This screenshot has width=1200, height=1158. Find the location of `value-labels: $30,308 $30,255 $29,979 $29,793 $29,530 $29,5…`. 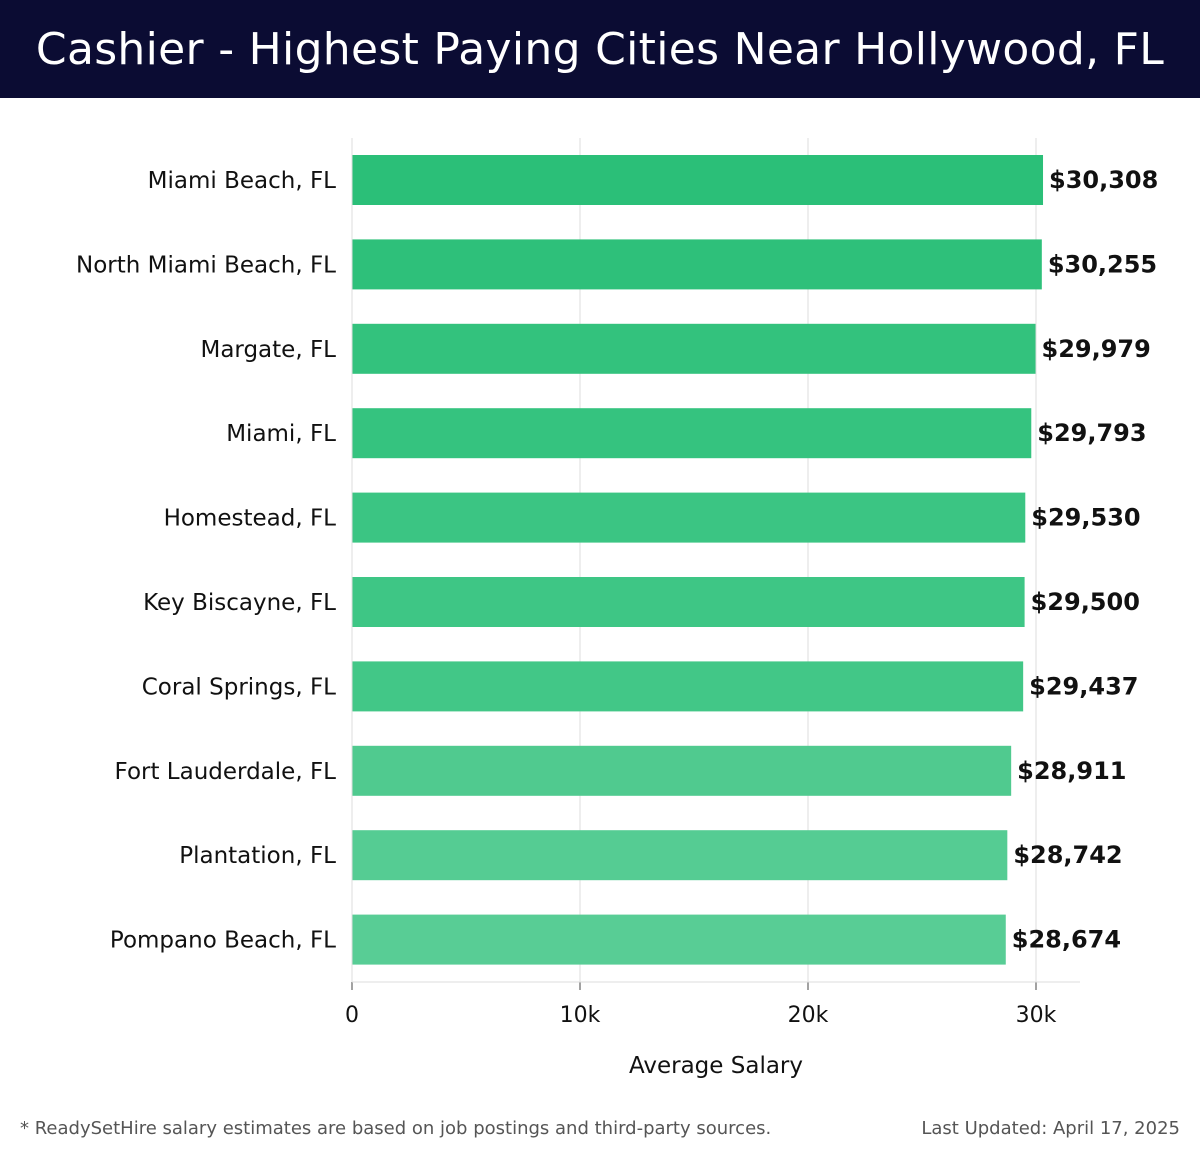

value-labels: $30,308 $30,255 $29,979 $29,793 $29,530 $29,5… is located at coordinates (1085, 560).